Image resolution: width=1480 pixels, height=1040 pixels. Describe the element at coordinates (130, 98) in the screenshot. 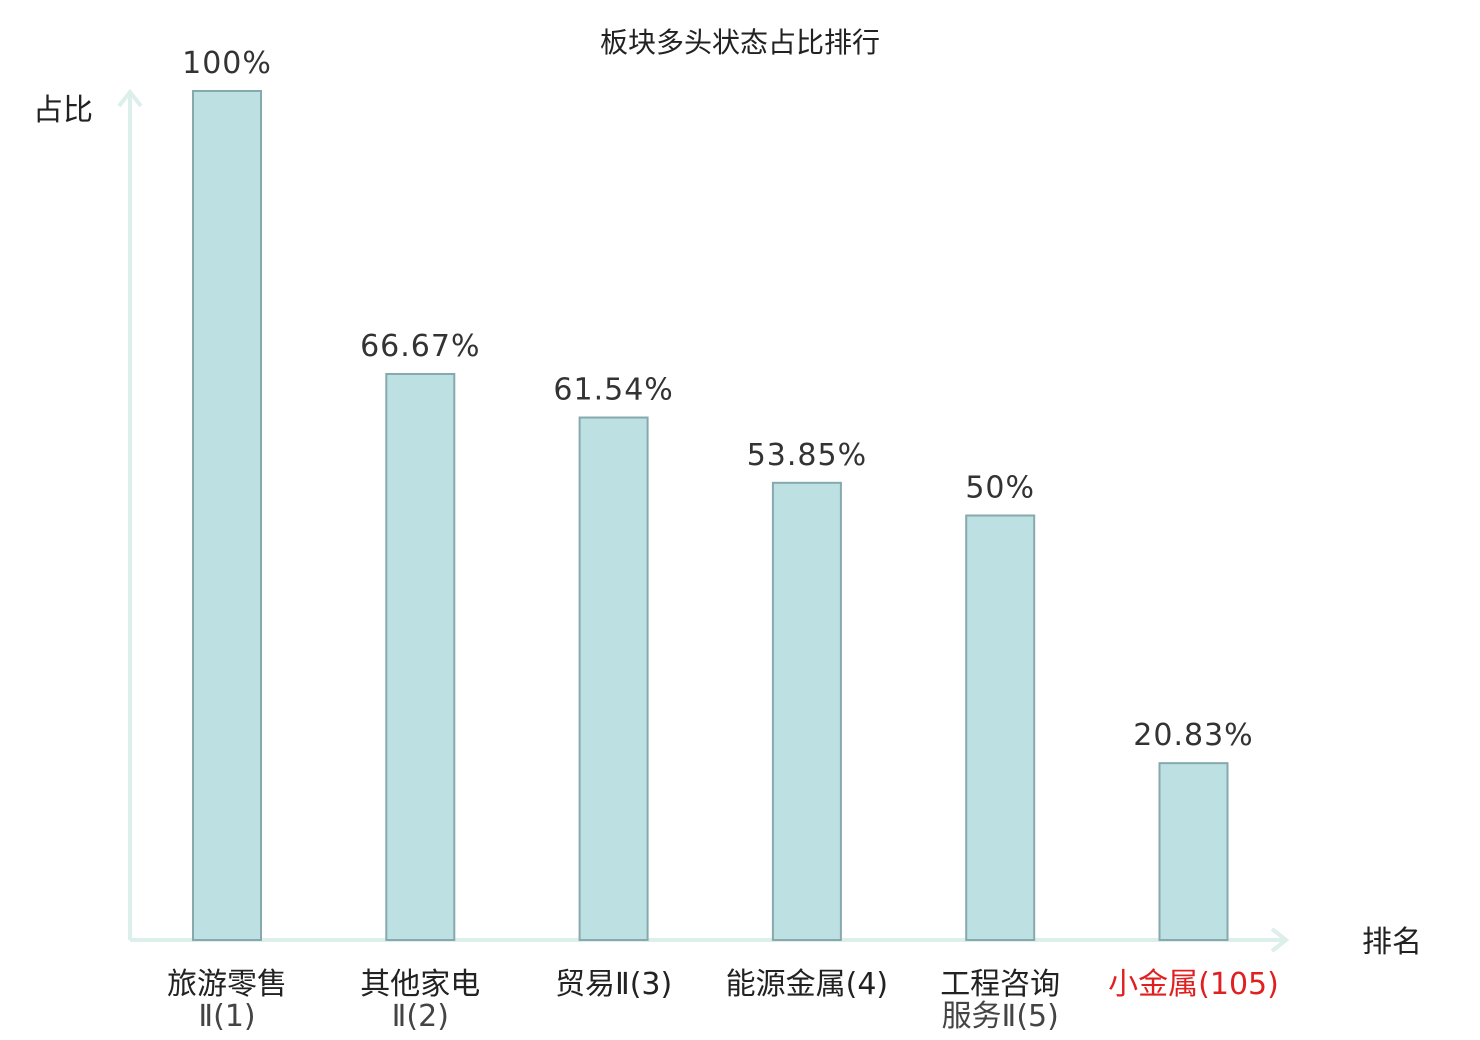

I see `y-axis-arrow-icon` at that location.